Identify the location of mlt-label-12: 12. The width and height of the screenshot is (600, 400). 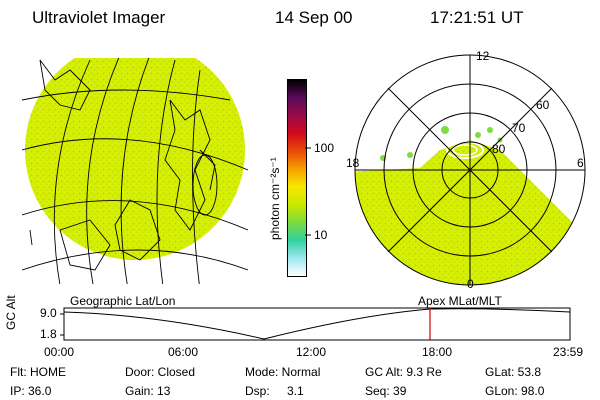
(483, 56).